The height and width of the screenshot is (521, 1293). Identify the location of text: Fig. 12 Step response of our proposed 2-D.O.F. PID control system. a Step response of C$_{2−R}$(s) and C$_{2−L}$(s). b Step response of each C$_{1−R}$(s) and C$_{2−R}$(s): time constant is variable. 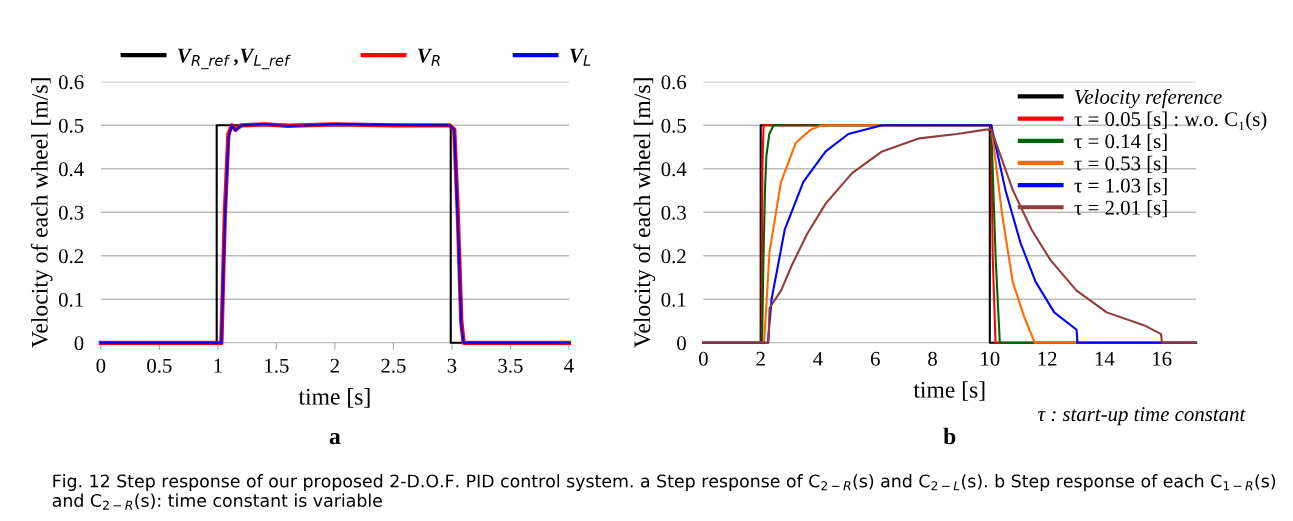
(664, 492).